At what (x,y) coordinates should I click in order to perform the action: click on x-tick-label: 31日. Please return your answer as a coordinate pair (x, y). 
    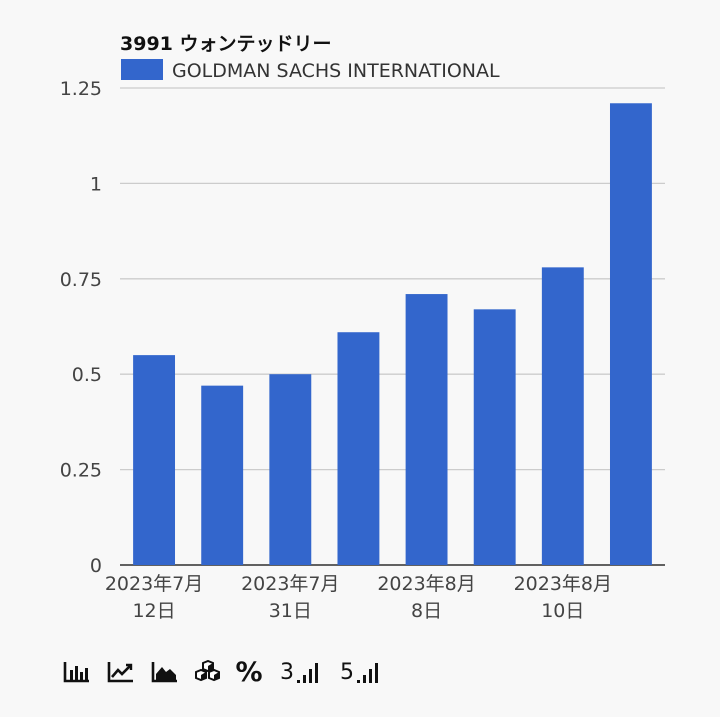
    Looking at the image, I should click on (290, 611).